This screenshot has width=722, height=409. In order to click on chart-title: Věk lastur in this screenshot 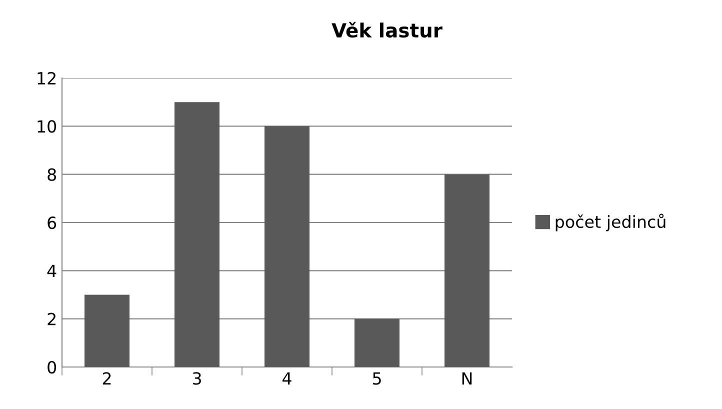, I will do `click(387, 30)`.